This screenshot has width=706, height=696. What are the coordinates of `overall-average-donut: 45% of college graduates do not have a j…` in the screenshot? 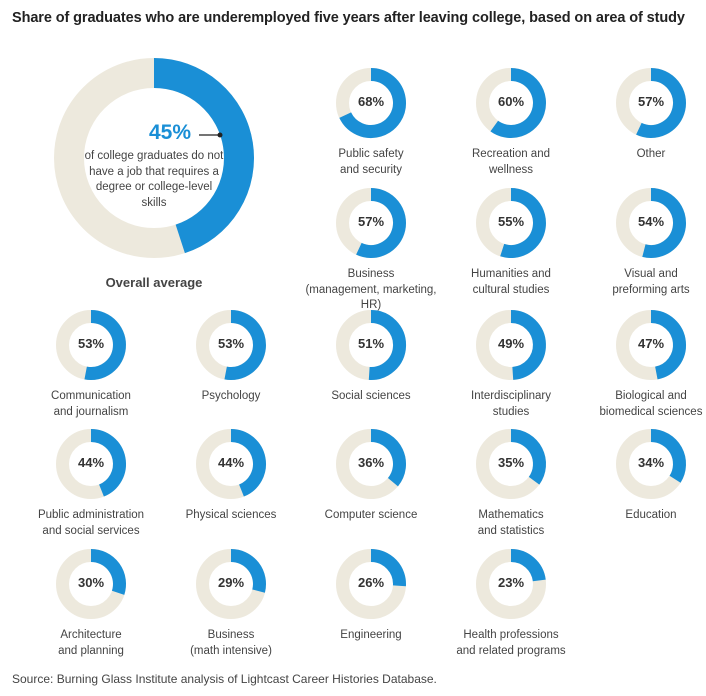 It's located at (154, 174).